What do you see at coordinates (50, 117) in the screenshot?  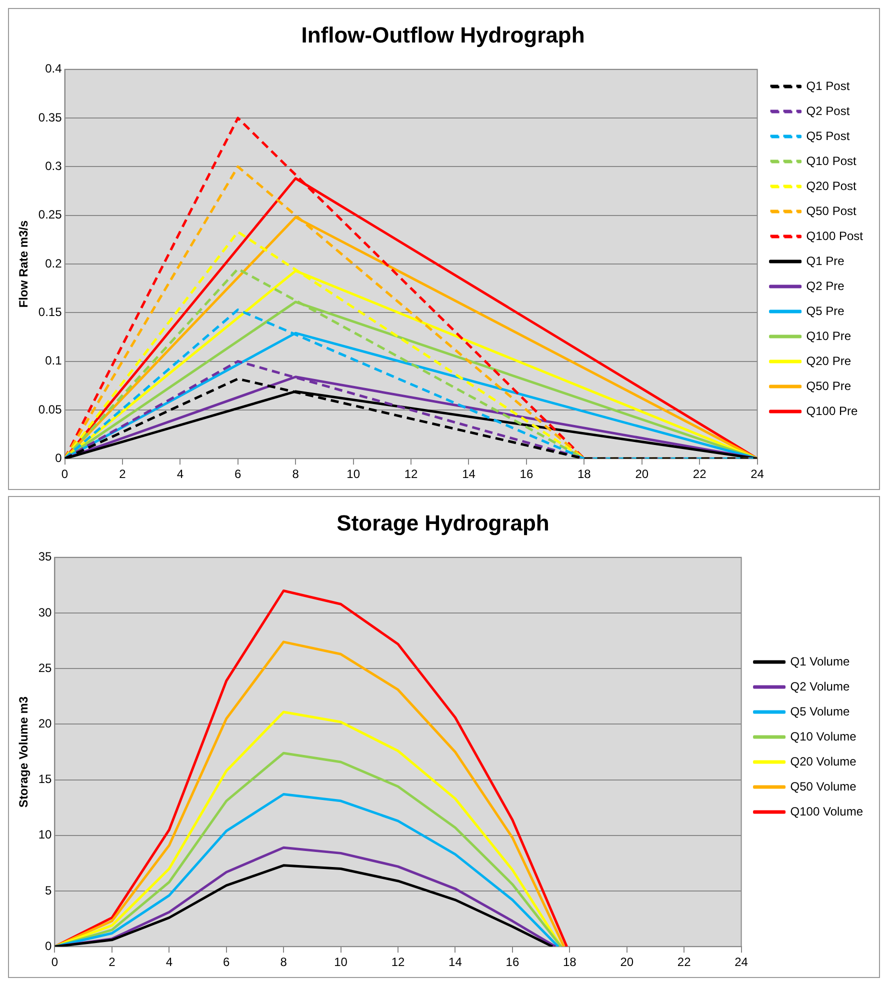 I see `y-tick-label: 0.35` at bounding box center [50, 117].